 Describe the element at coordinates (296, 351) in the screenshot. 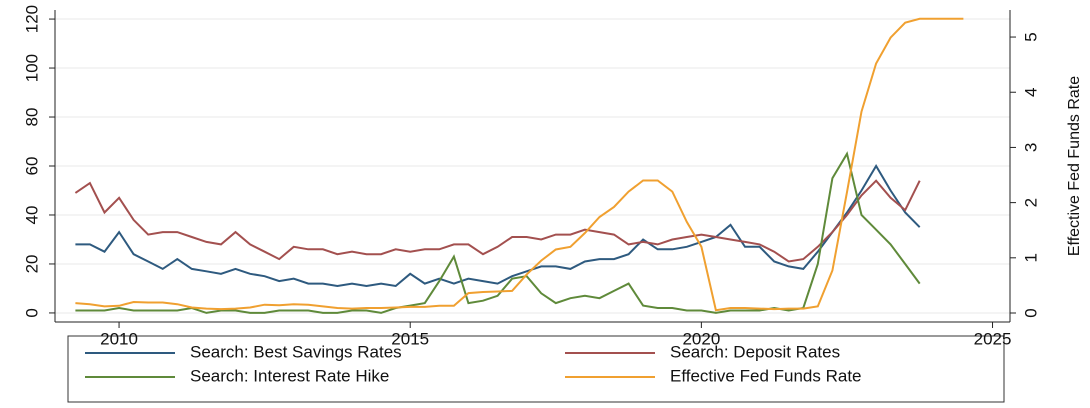

I see `legend-label: Search: Best Savings Rates` at that location.